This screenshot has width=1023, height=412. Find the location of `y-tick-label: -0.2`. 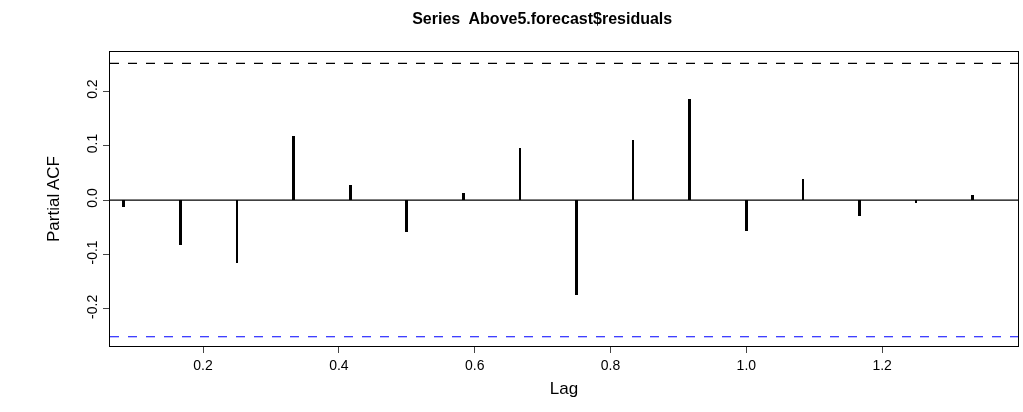

y-tick-label: -0.2 is located at coordinates (92, 306).